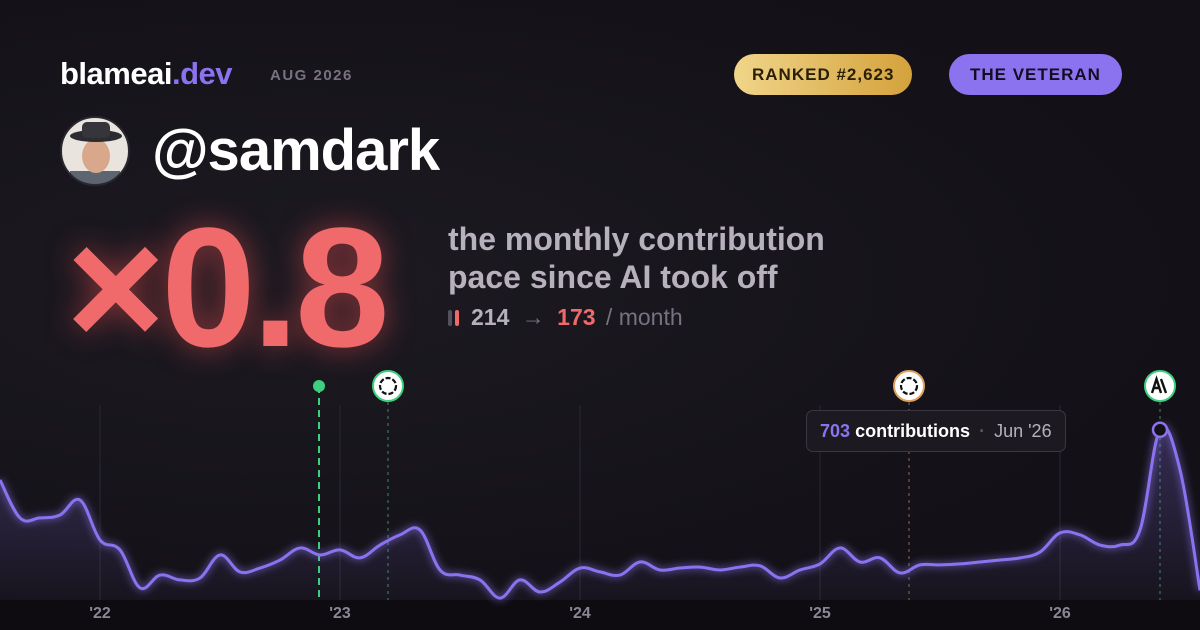  I want to click on pace: 214 → 173 / month, so click(565, 317).